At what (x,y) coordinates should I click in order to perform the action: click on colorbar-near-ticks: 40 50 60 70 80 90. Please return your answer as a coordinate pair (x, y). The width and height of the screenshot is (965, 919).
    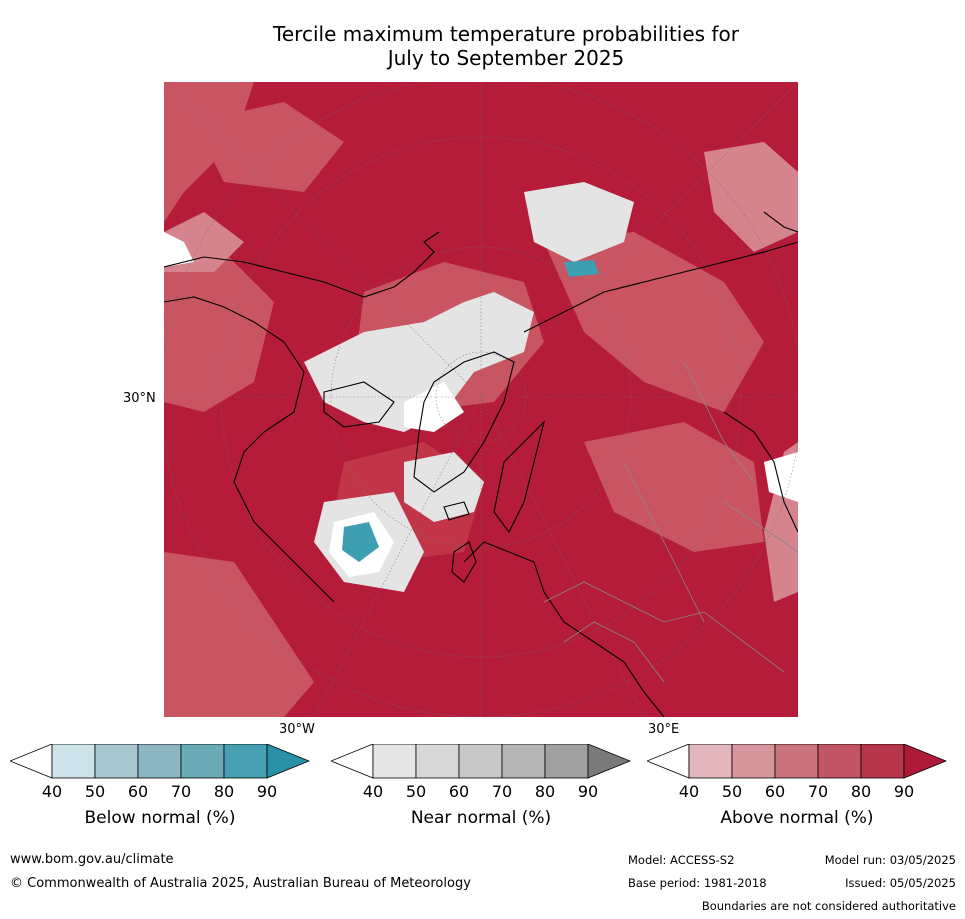
    Looking at the image, I should click on (481, 792).